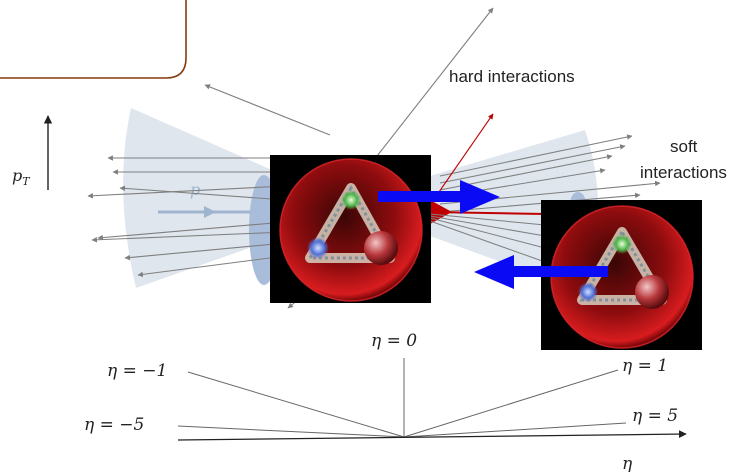 The height and width of the screenshot is (472, 752). Describe the element at coordinates (487, 238) in the screenshot. I see `tracks-central` at that location.